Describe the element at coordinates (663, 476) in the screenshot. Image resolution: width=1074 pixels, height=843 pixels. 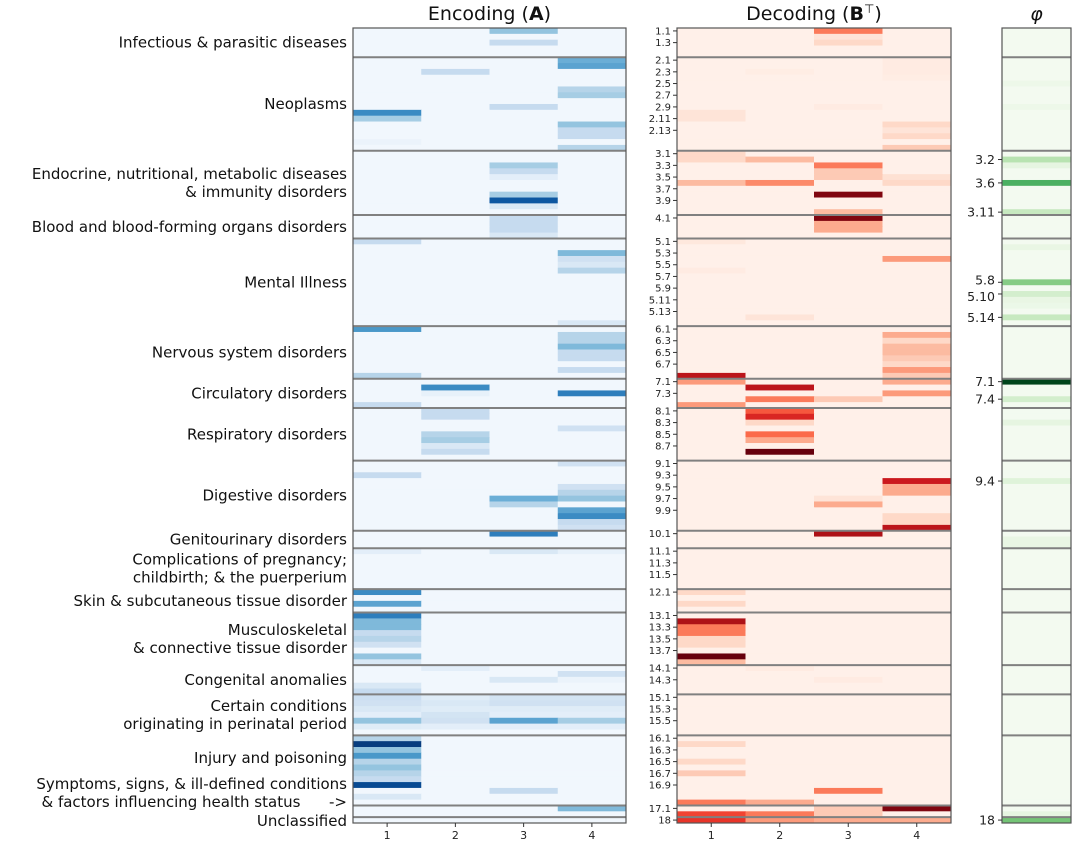
I see `decoding-tick-label: 9.3` at that location.